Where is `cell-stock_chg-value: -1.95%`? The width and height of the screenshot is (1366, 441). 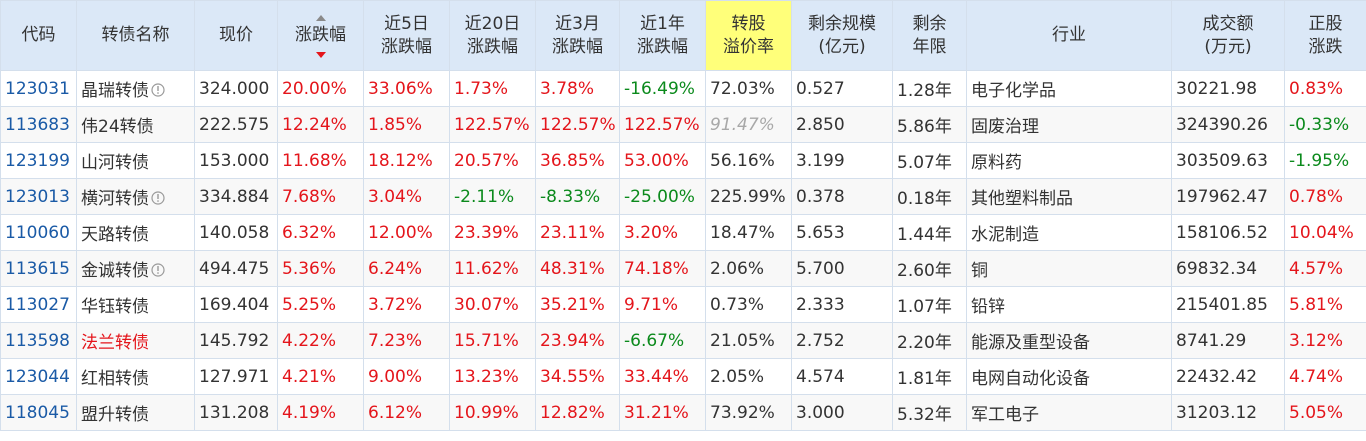
cell-stock_chg-value: -1.95% is located at coordinates (1319, 160).